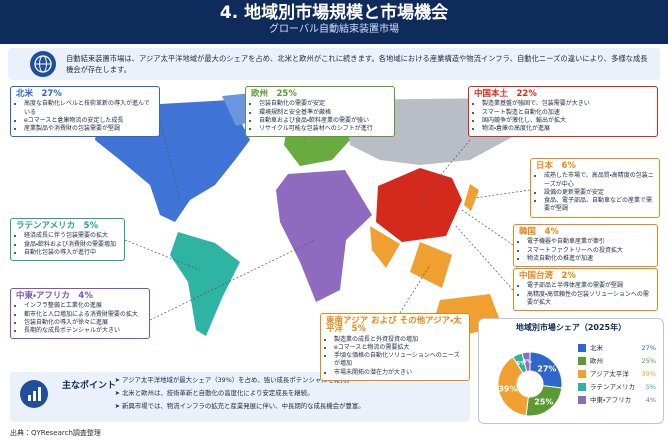  What do you see at coordinates (543, 401) in the screenshot?
I see `slice-label: 25%` at bounding box center [543, 401].